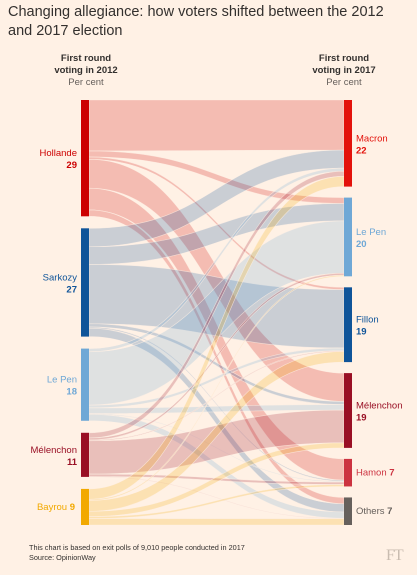  Describe the element at coordinates (86, 82) in the screenshot. I see `left-header-unit: Per cent` at that location.